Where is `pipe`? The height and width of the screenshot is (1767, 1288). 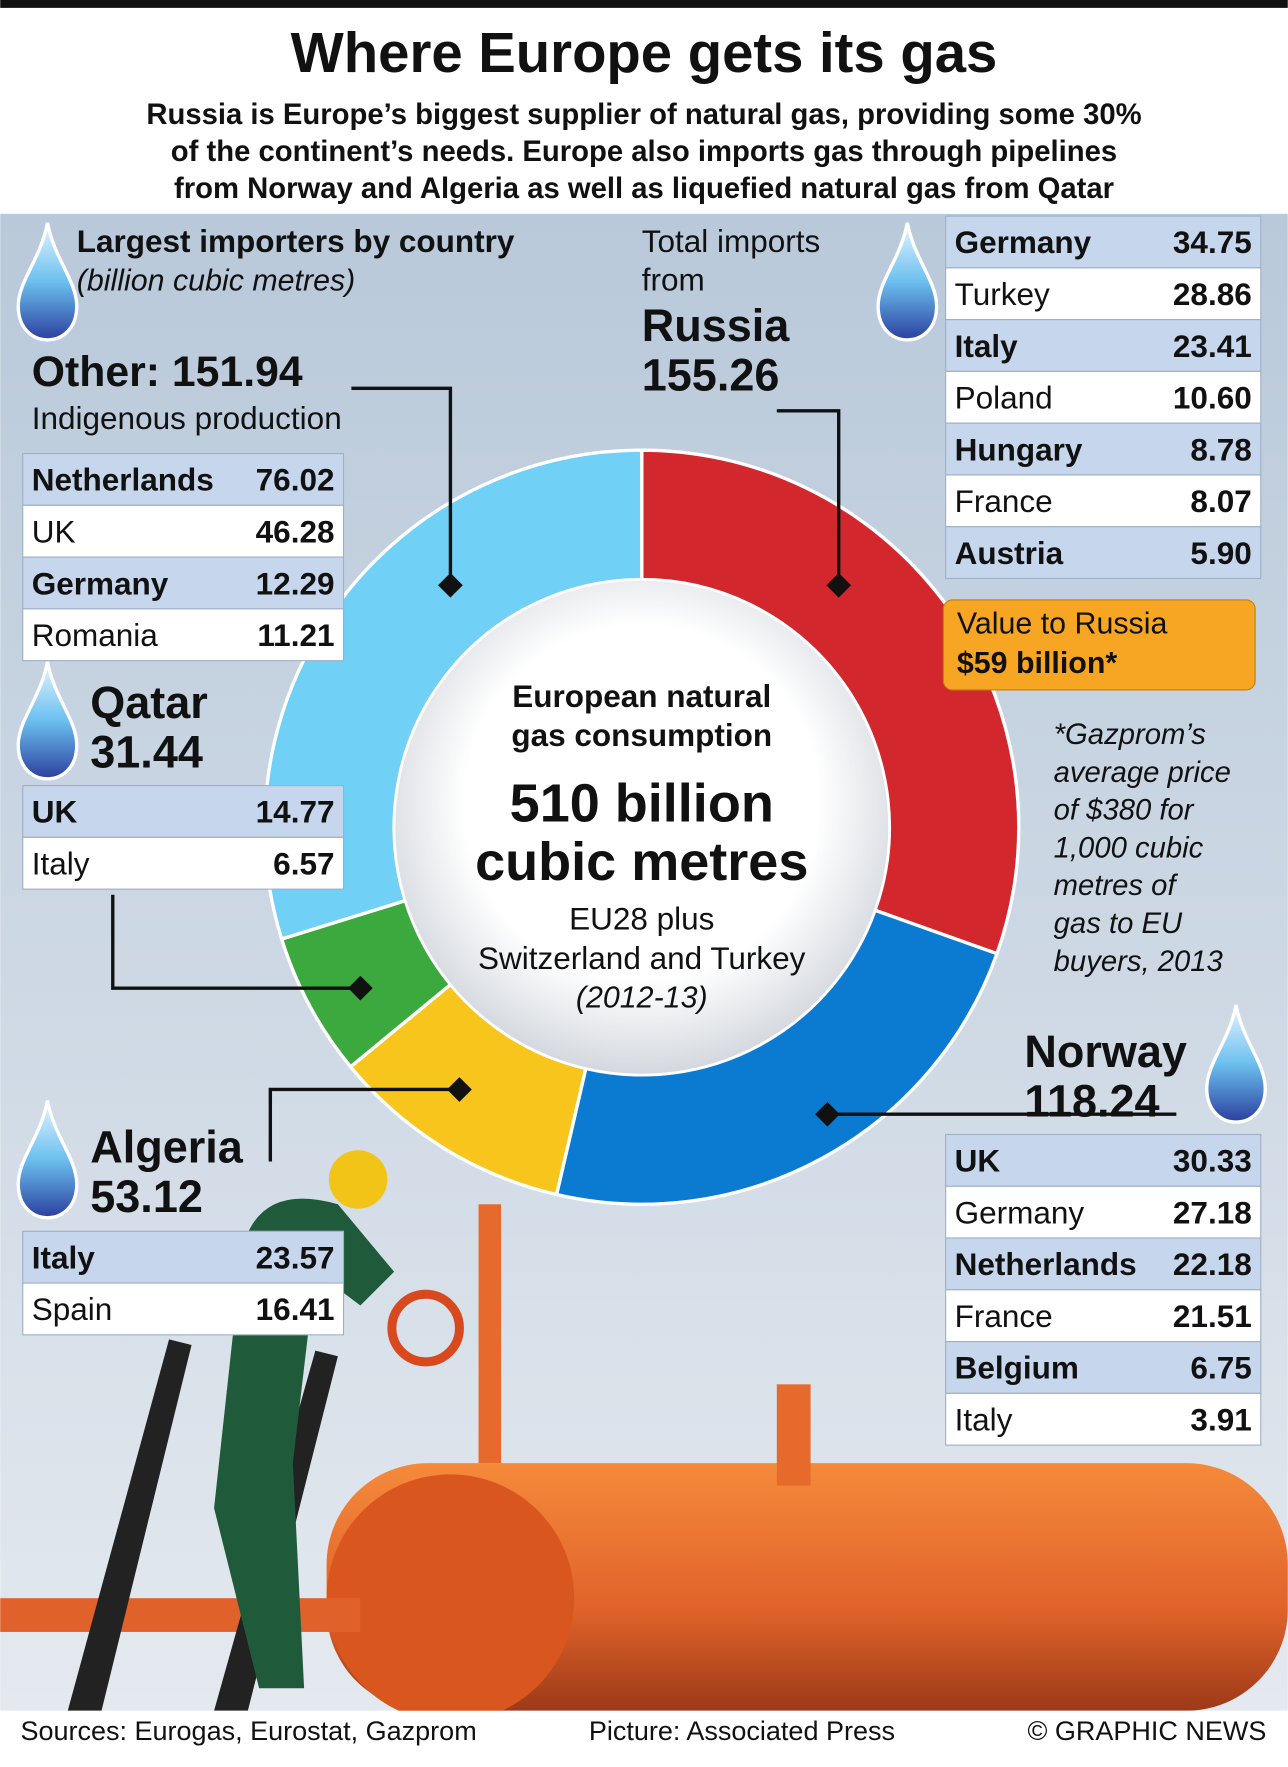
pipe is located at coordinates (180, 1615).